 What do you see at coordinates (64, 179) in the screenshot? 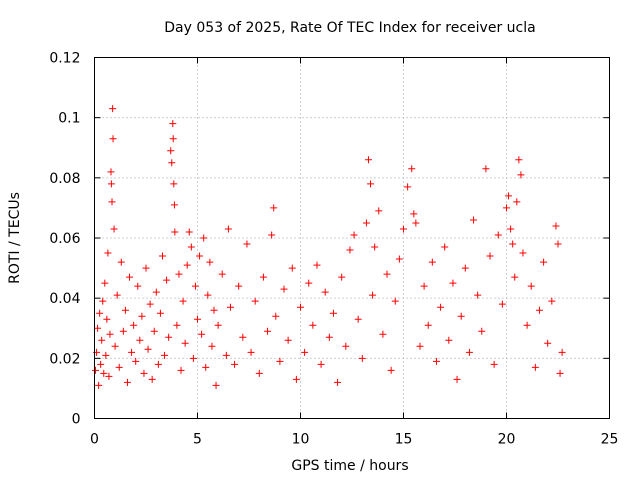
I see `y-tick-label: 0.08` at bounding box center [64, 179].